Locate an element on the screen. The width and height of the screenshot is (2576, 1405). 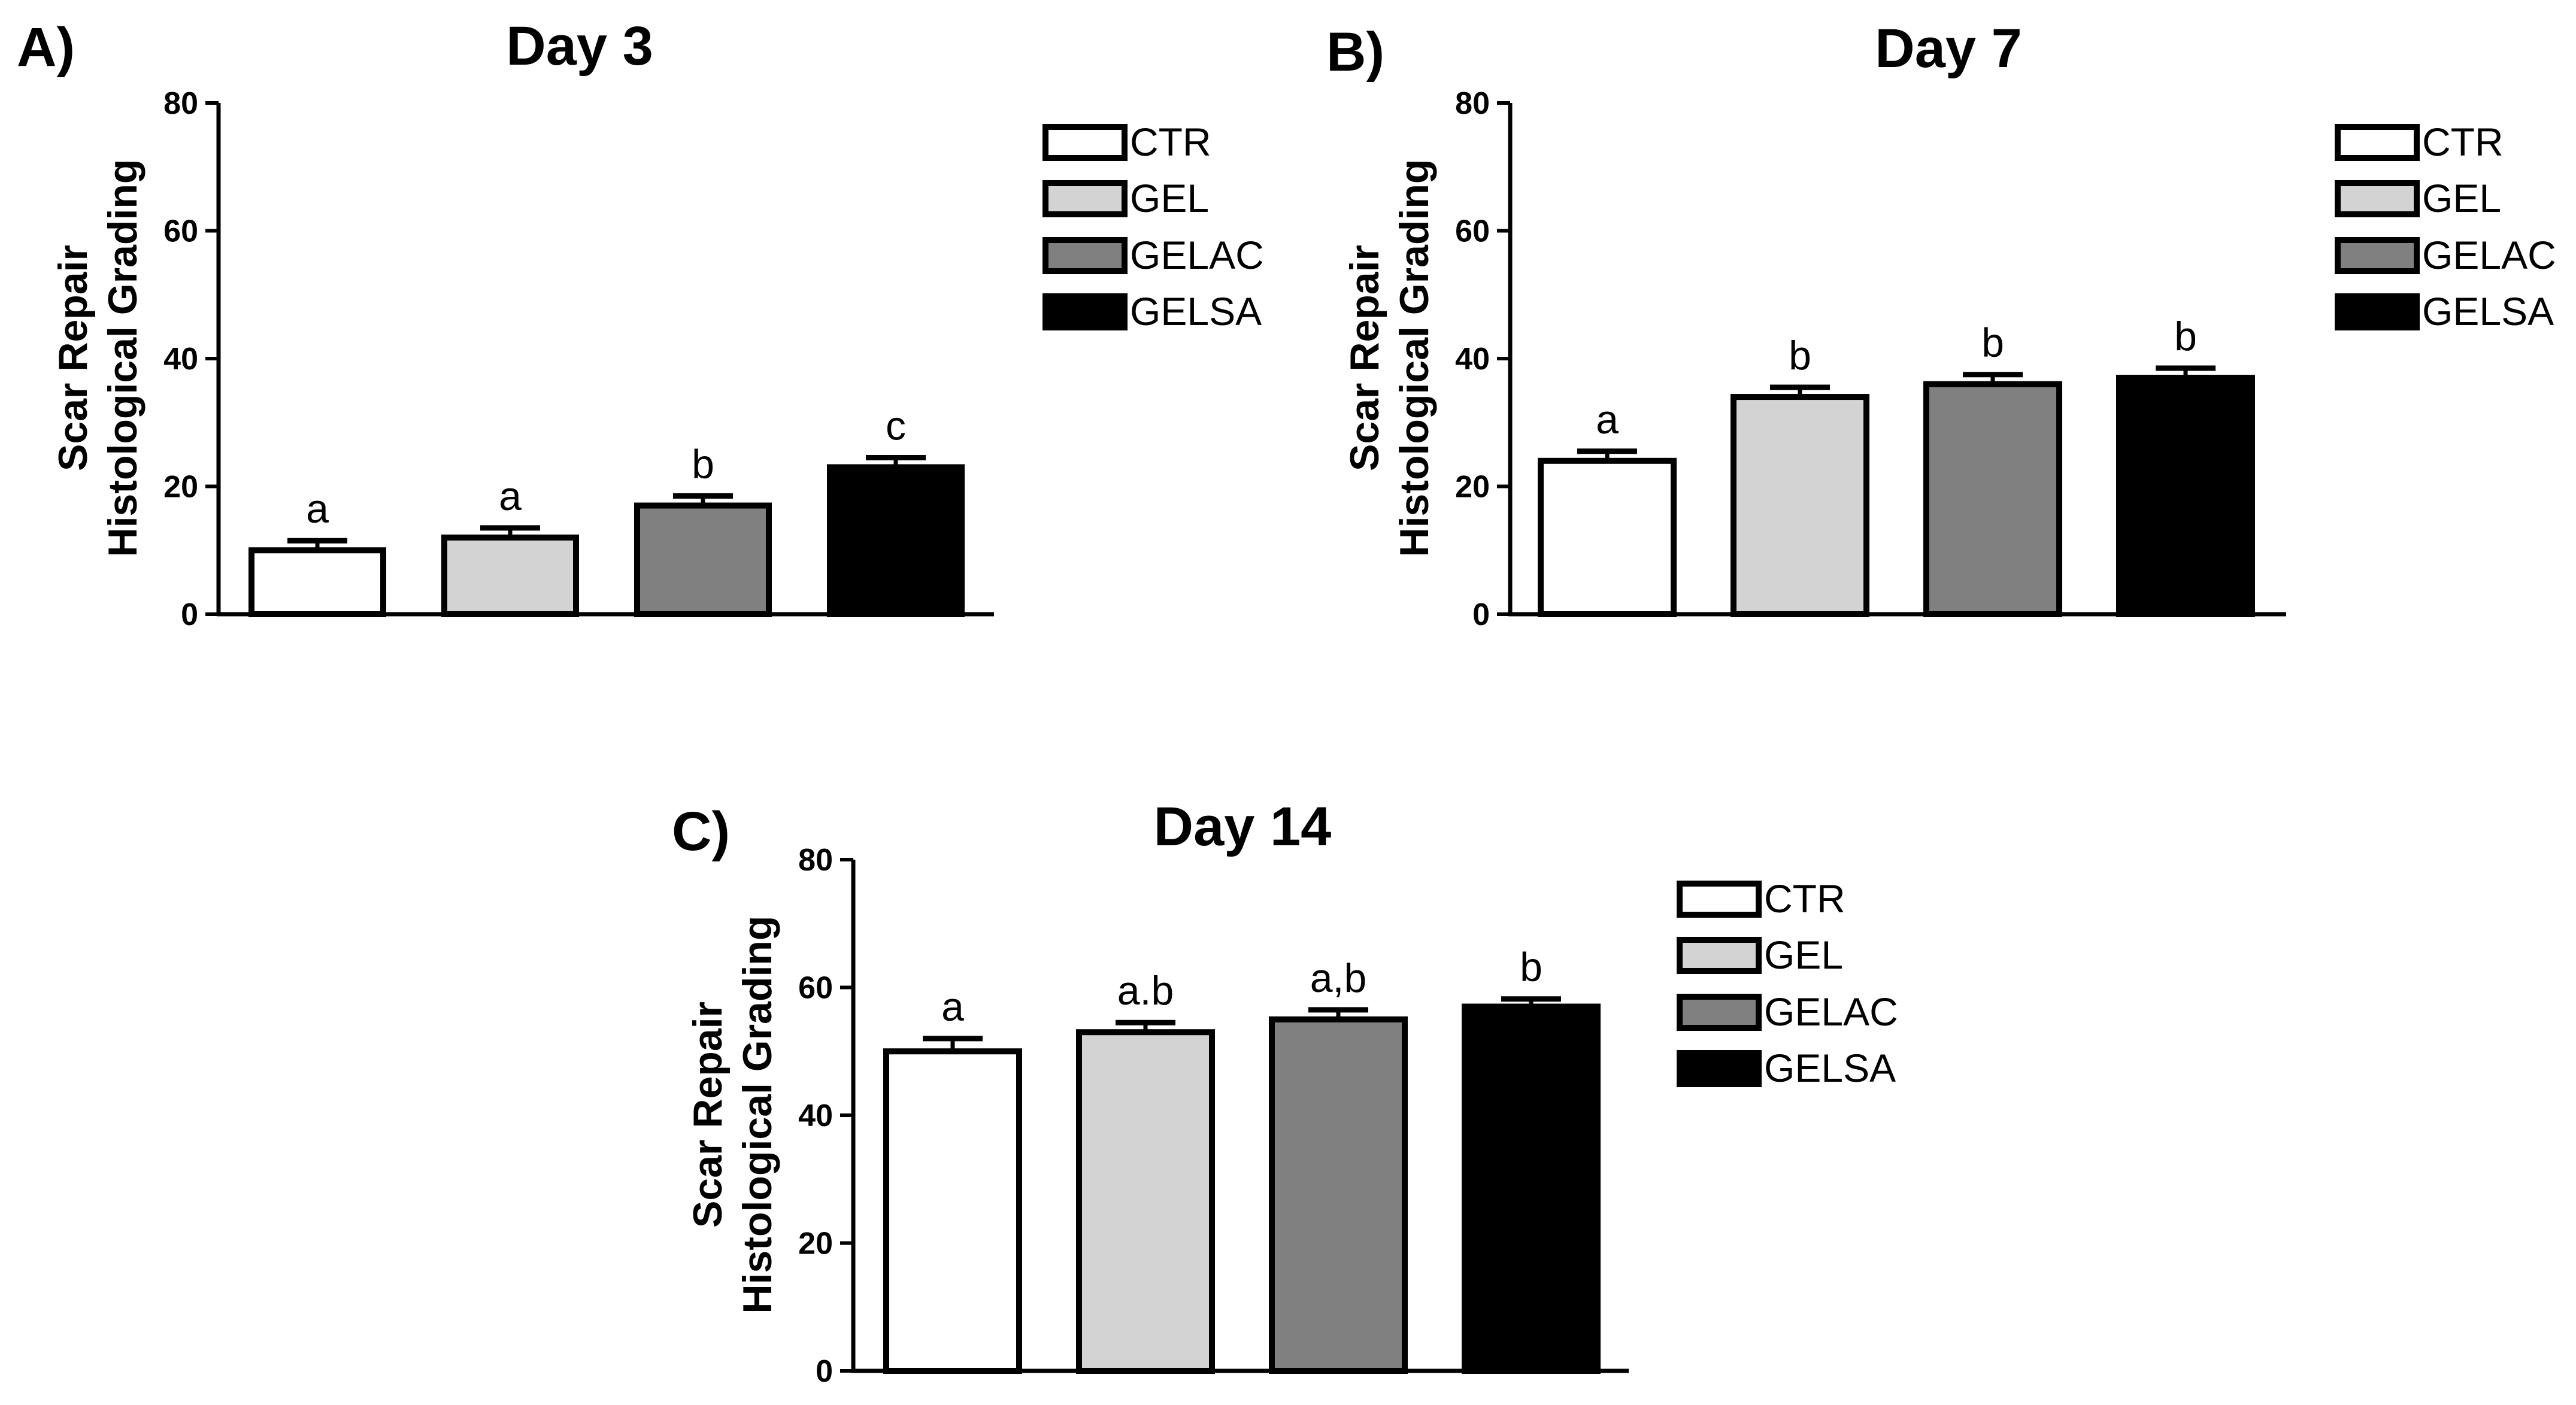
significance-label-gel: a.b is located at coordinates (1145, 990).